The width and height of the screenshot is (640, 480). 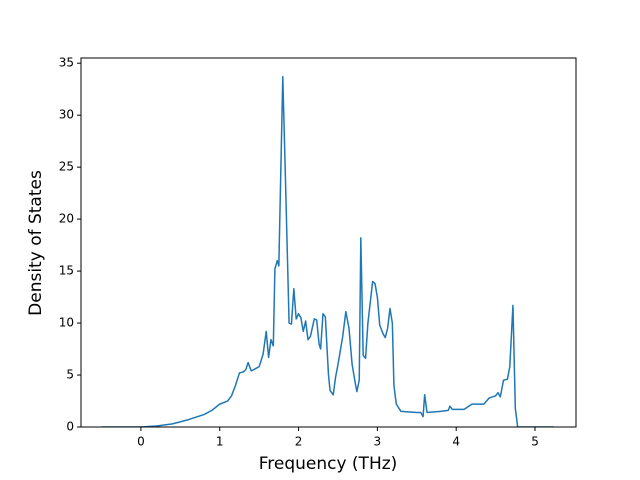 What do you see at coordinates (66, 63) in the screenshot?
I see `y-tick-label: 35` at bounding box center [66, 63].